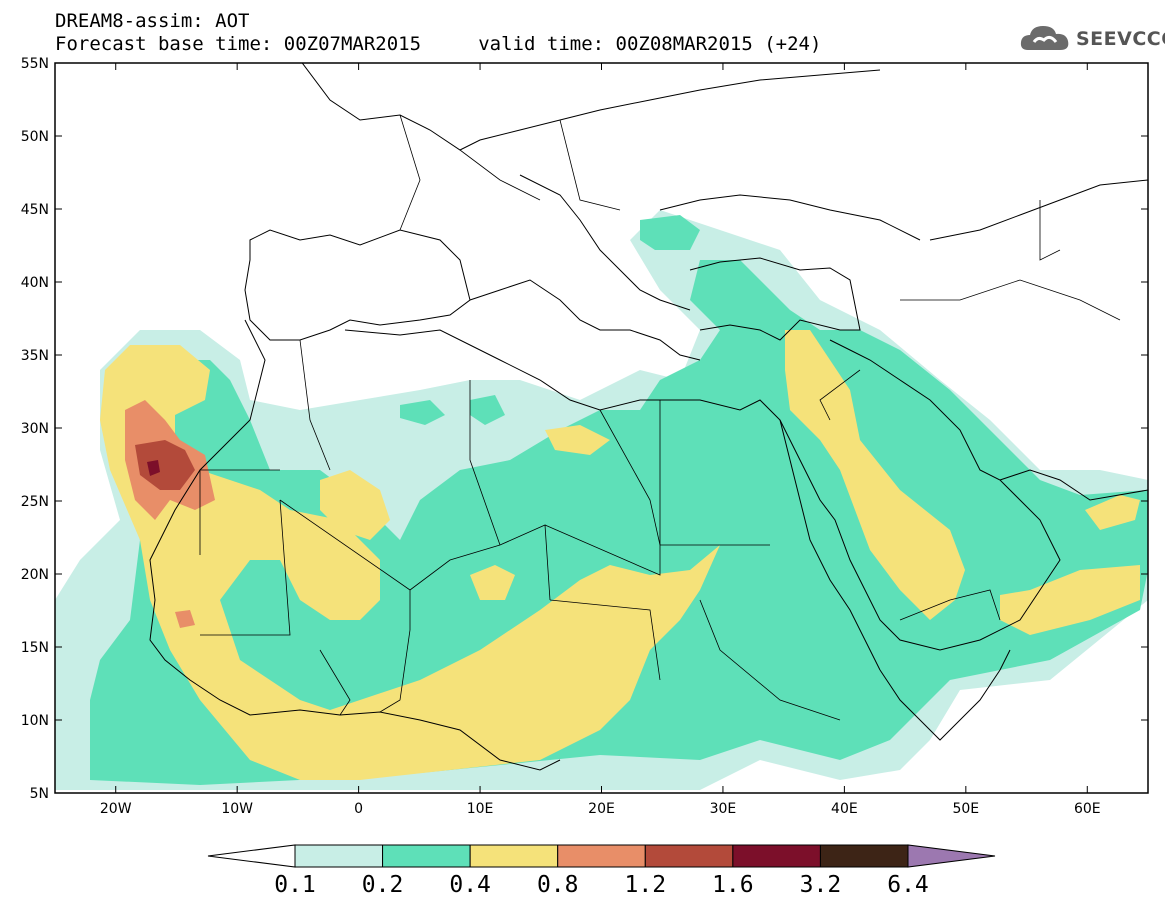 The width and height of the screenshot is (1165, 905). I want to click on colorbar-label: 0.1, so click(295, 885).